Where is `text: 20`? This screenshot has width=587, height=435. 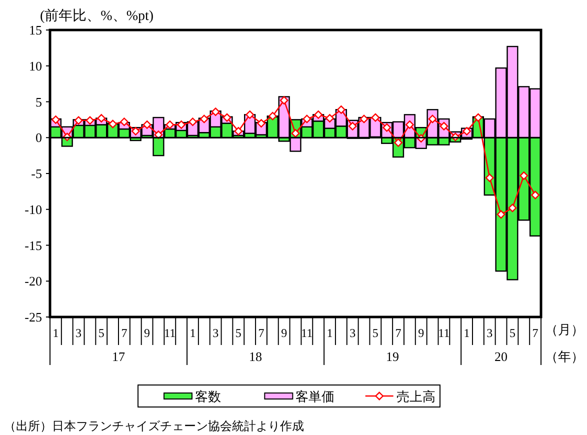 text: 20 is located at coordinates (501, 356).